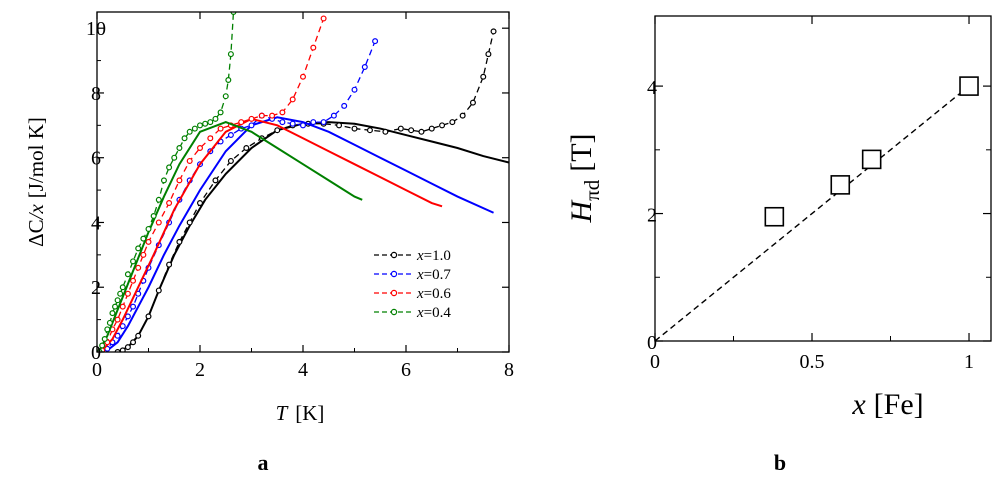 Image resolution: width=1000 pixels, height=477 pixels. What do you see at coordinates (96, 353) in the screenshot?
I see `y-tick-label: 0` at bounding box center [96, 353].